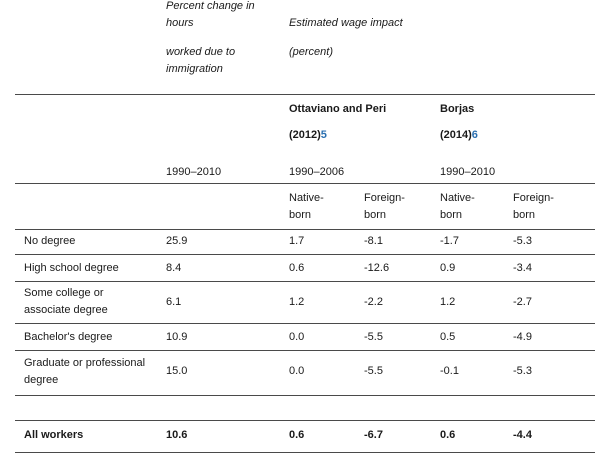 Image resolution: width=600 pixels, height=458 pixels. I want to click on subheader-b-native-line2: born, so click(451, 215).